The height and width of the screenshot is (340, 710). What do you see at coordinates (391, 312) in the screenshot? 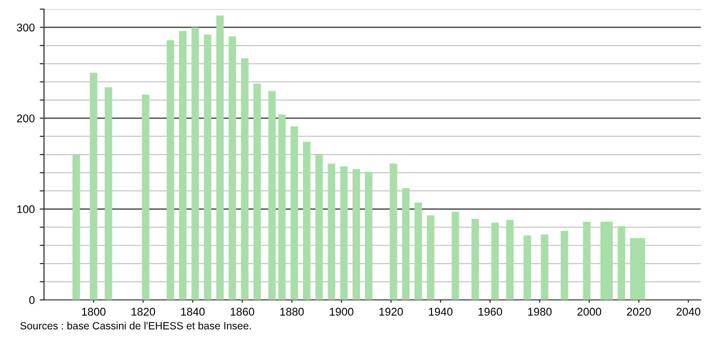
I see `x-tick-label: 1920` at bounding box center [391, 312].